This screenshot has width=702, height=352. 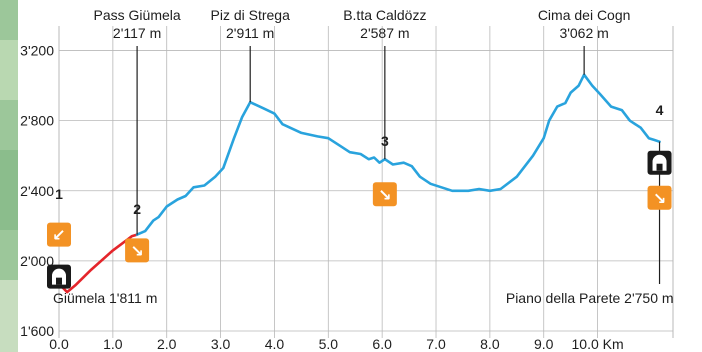 What do you see at coordinates (544, 344) in the screenshot?
I see `x-tick-label: 9.0` at bounding box center [544, 344].